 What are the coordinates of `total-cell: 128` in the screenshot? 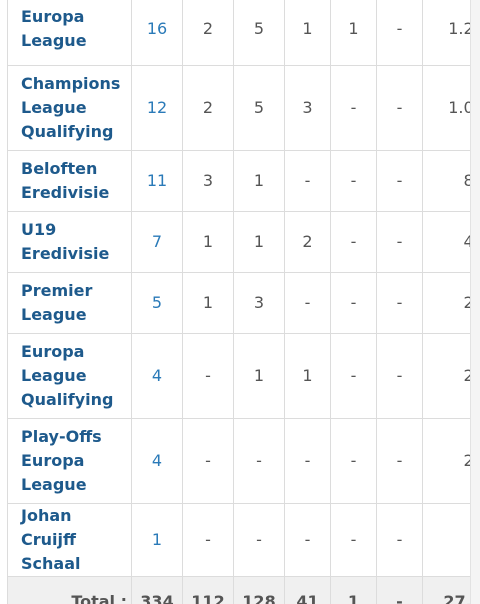 It's located at (259, 590).